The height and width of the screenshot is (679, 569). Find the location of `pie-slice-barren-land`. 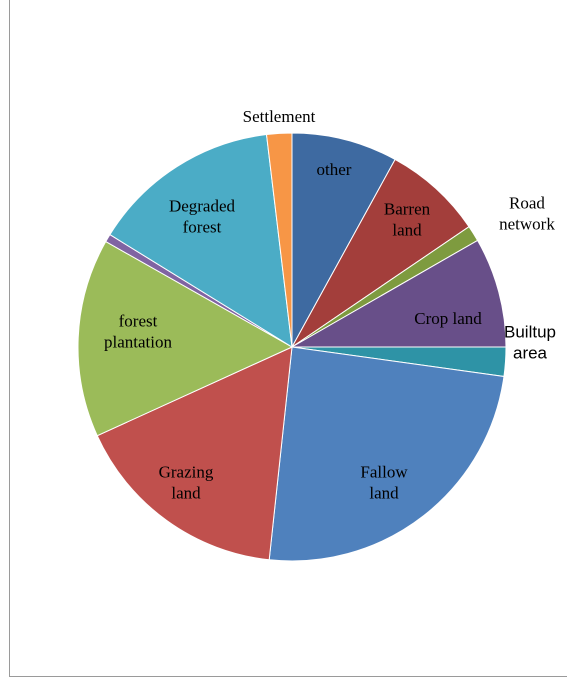

pie-slice-barren-land is located at coordinates (380, 253).